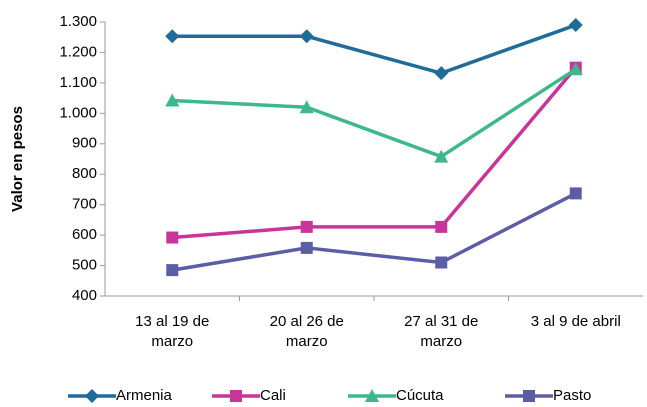 The image size is (647, 407). I want to click on y-tick-label: 700, so click(84, 204).